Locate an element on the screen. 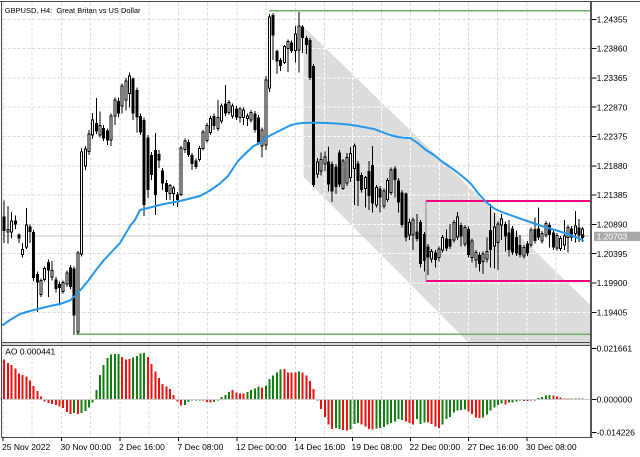  svg-text: 14 Dec 16:00 is located at coordinates (320, 447).